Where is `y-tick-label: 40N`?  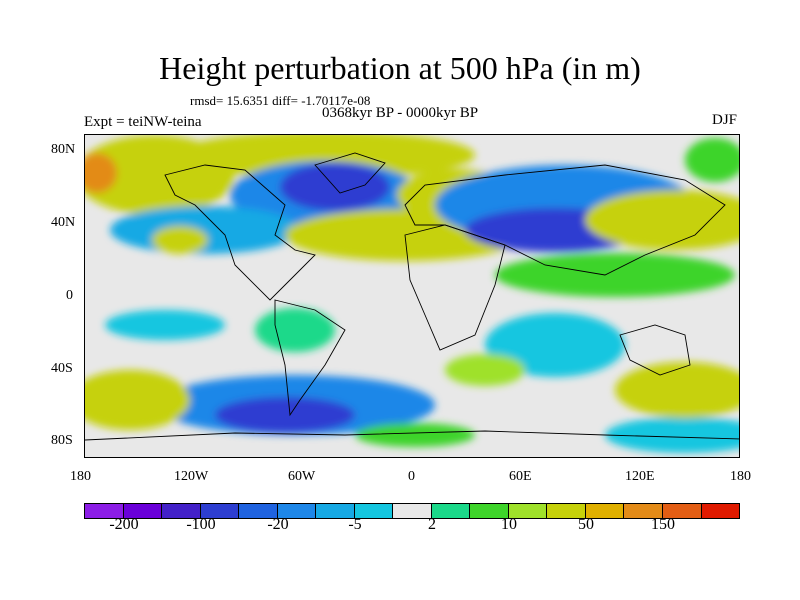
y-tick-label: 40N is located at coordinates (63, 222).